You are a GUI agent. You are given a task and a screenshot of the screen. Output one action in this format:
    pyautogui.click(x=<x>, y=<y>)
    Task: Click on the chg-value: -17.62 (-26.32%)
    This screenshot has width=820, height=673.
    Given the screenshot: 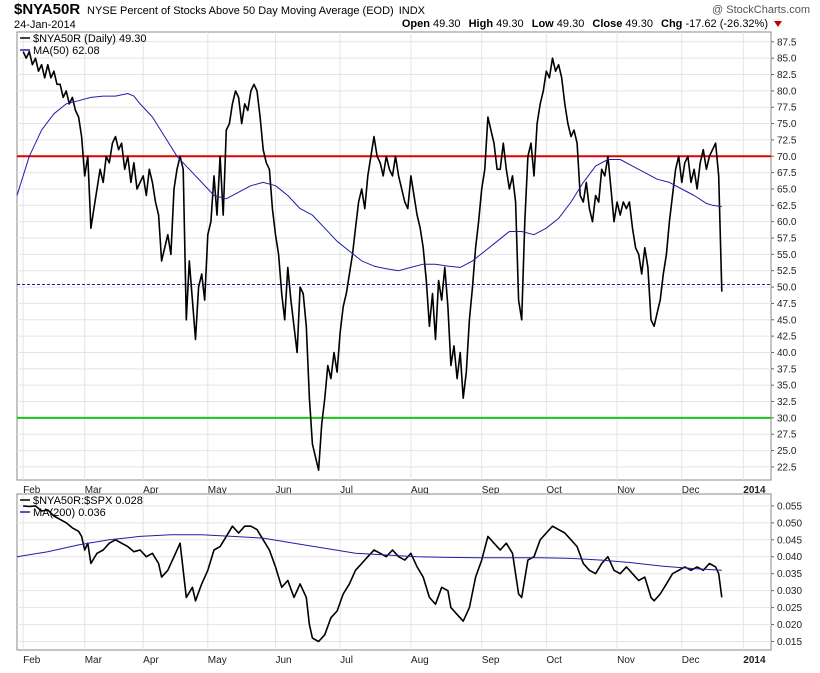 What is the action you would take?
    pyautogui.click(x=726, y=24)
    